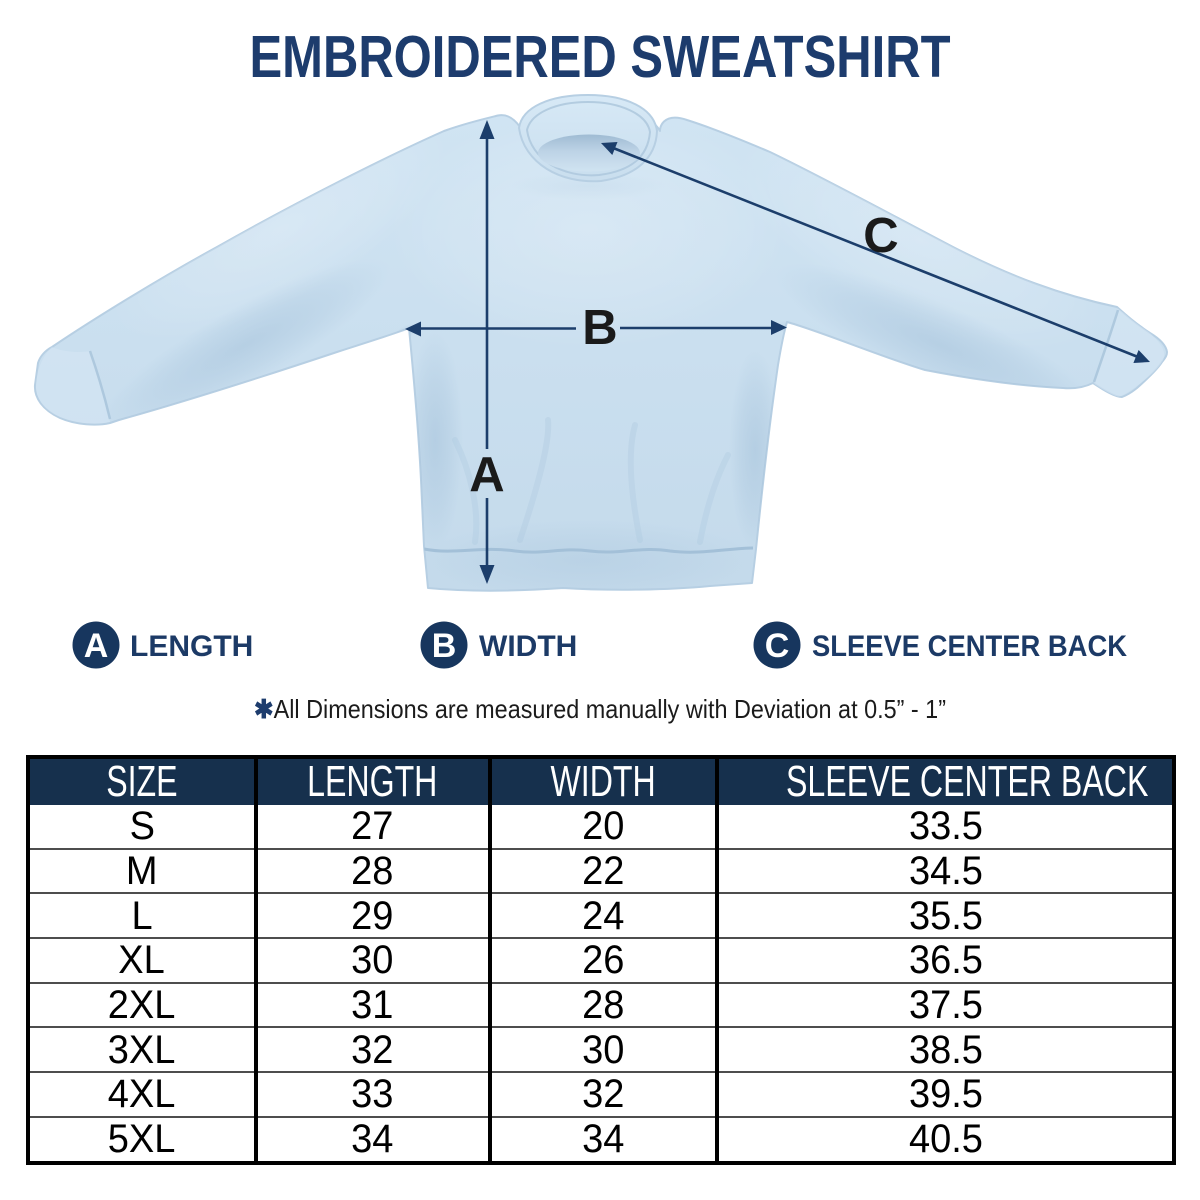 The image size is (1200, 1200). What do you see at coordinates (191, 646) in the screenshot?
I see `svg-text: LENGTH` at bounding box center [191, 646].